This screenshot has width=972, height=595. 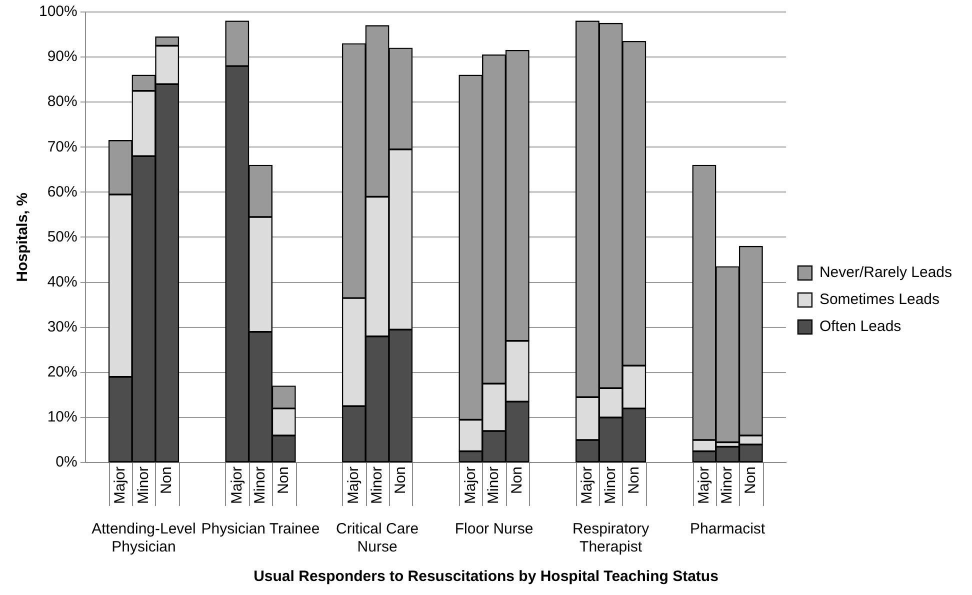 I want to click on text: Physician Trainee, so click(x=260, y=529).